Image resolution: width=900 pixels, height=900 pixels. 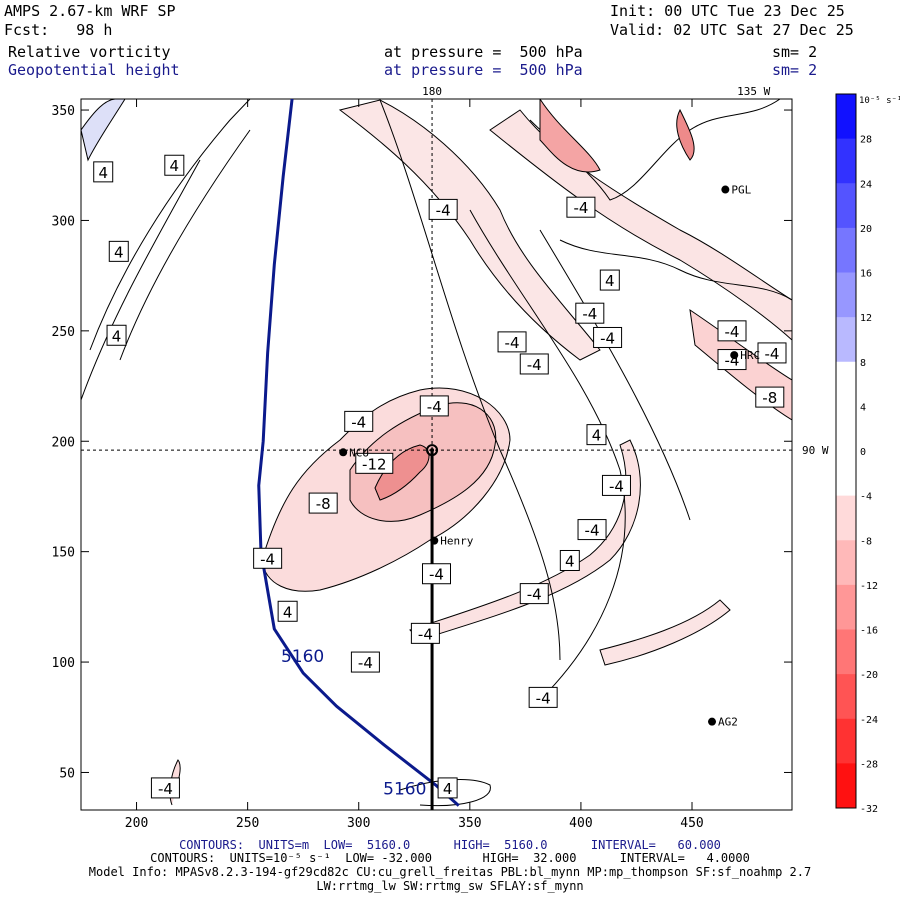 I want to click on colorbar-label: -4, so click(x=866, y=497).